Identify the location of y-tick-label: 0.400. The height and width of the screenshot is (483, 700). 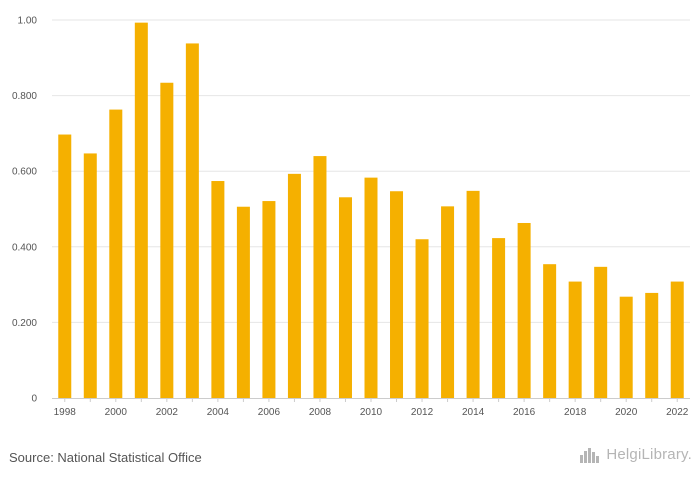
(24, 247).